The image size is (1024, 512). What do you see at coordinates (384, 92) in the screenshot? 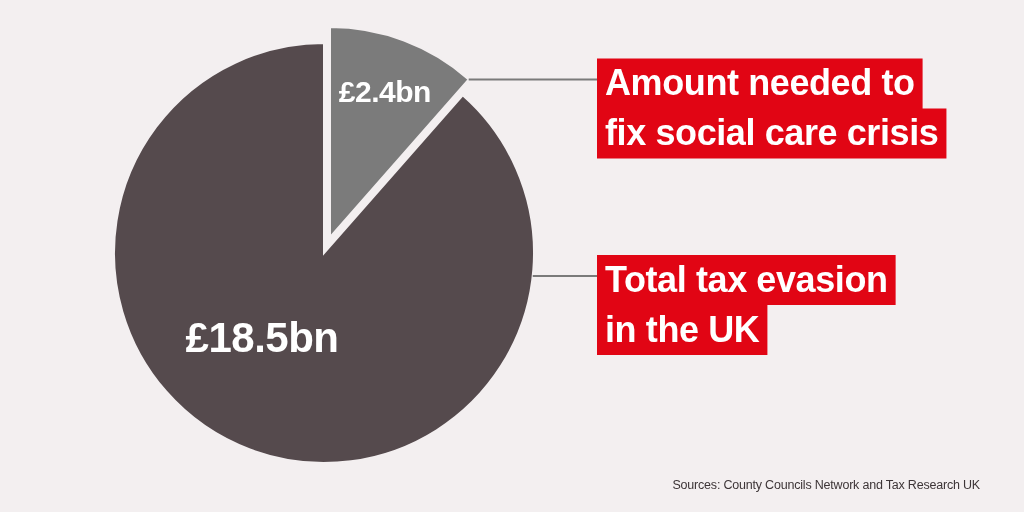
I see `data-label: £2.4bn` at bounding box center [384, 92].